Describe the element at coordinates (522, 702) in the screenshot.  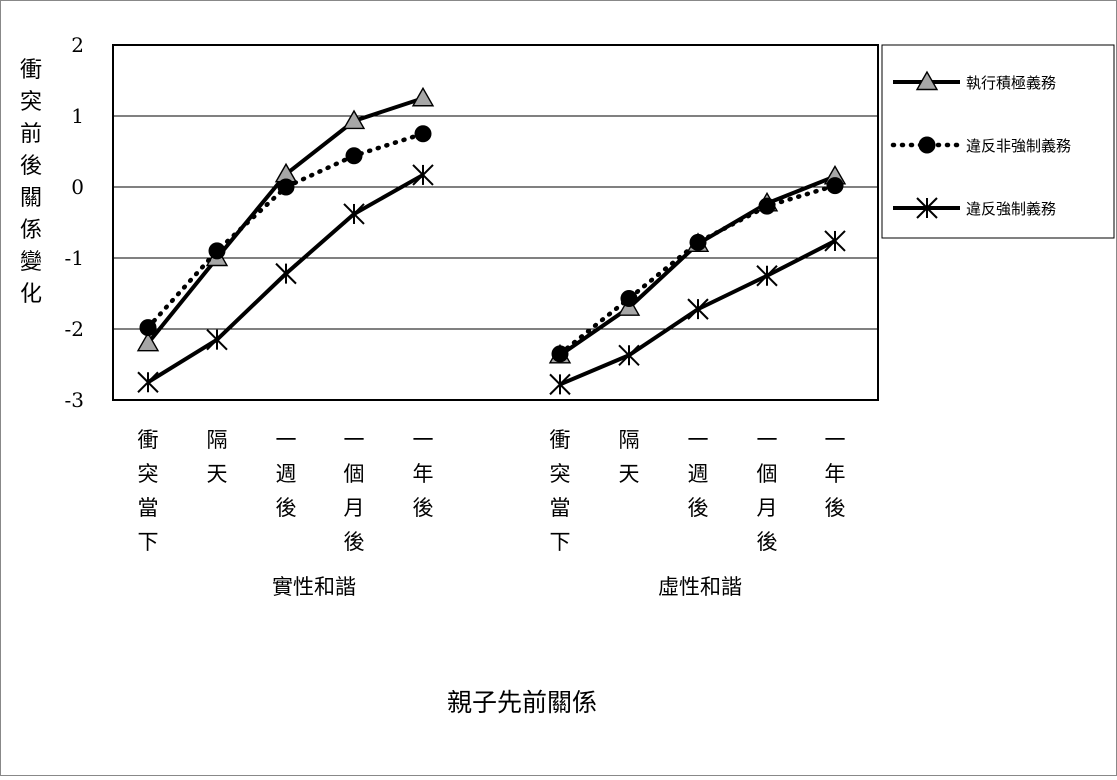
I see `x-axis-label: 親子先前關係` at that location.